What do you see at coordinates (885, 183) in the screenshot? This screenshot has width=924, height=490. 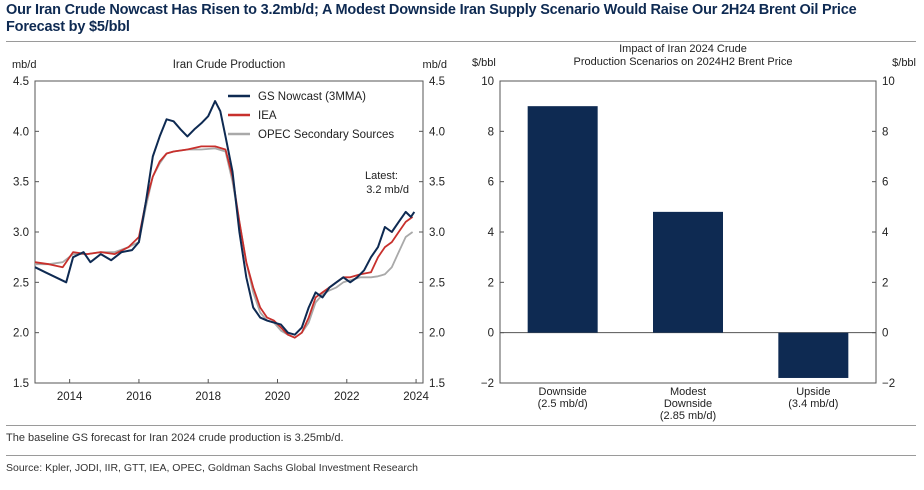 I see `y-tick-label-right: 6` at bounding box center [885, 183].